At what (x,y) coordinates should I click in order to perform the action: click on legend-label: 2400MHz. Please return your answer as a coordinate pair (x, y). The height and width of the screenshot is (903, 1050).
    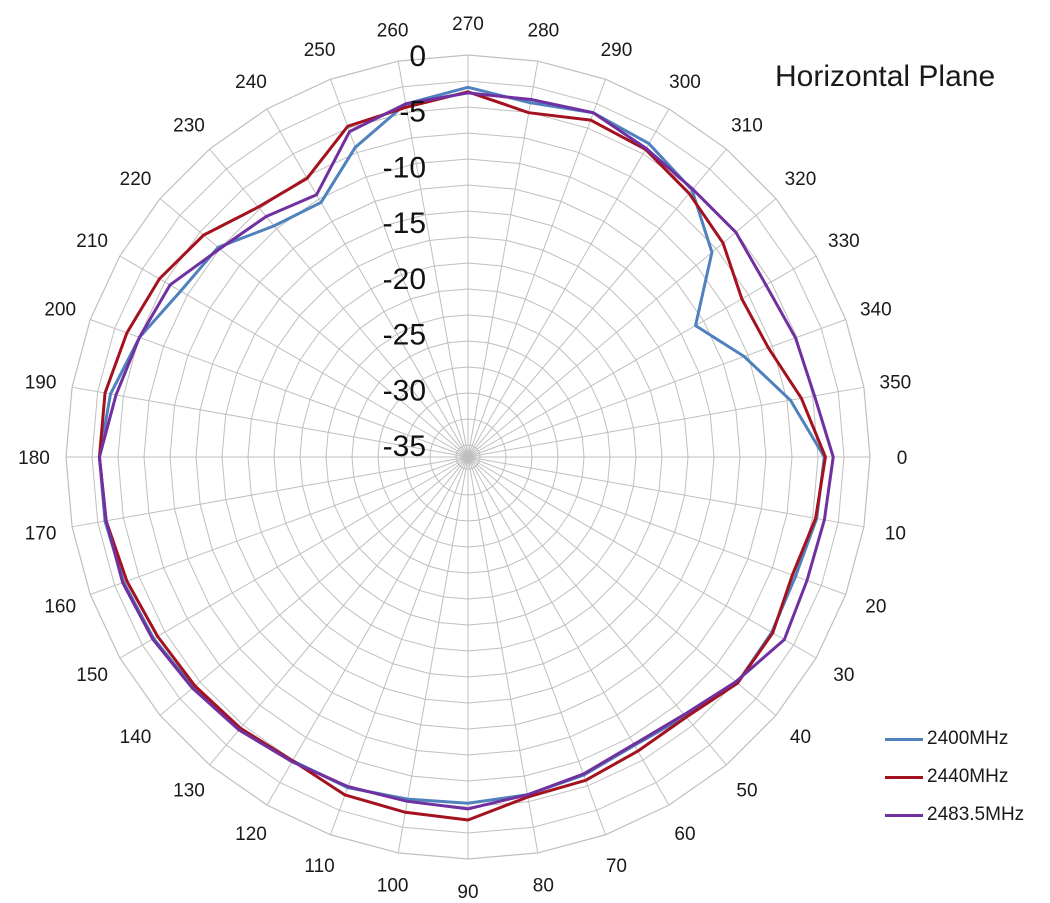
    Looking at the image, I should click on (968, 738).